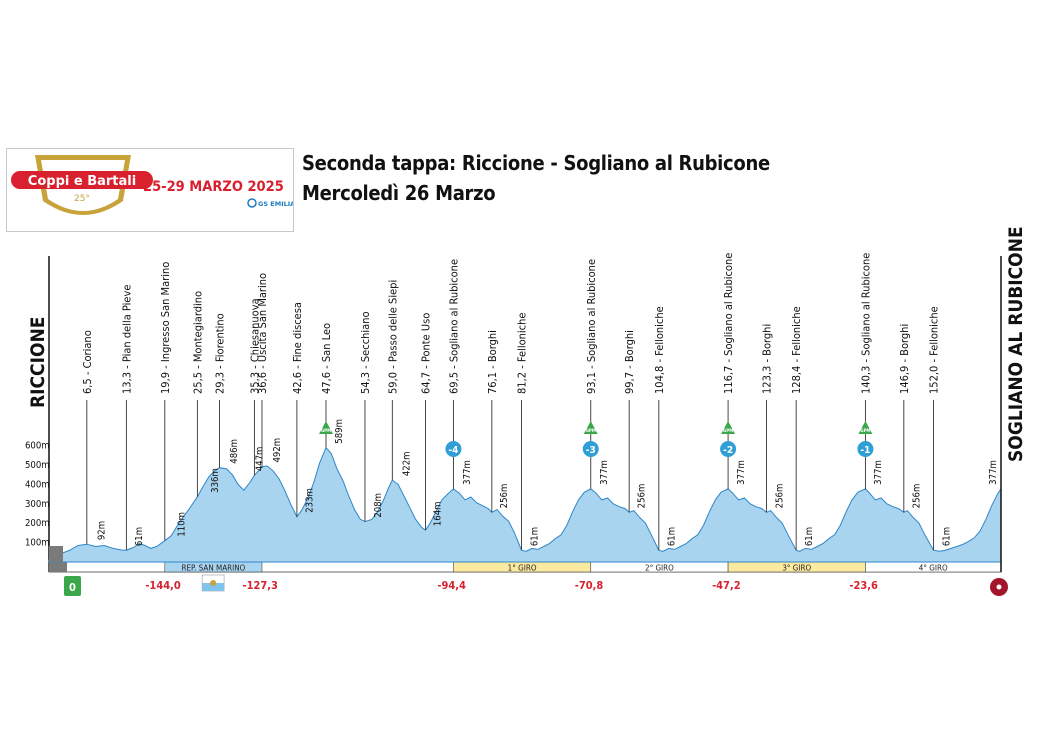 This screenshot has width=1044, height=738. Describe the element at coordinates (796, 568) in the screenshot. I see `route-segment-label: 3° GIRO` at that location.